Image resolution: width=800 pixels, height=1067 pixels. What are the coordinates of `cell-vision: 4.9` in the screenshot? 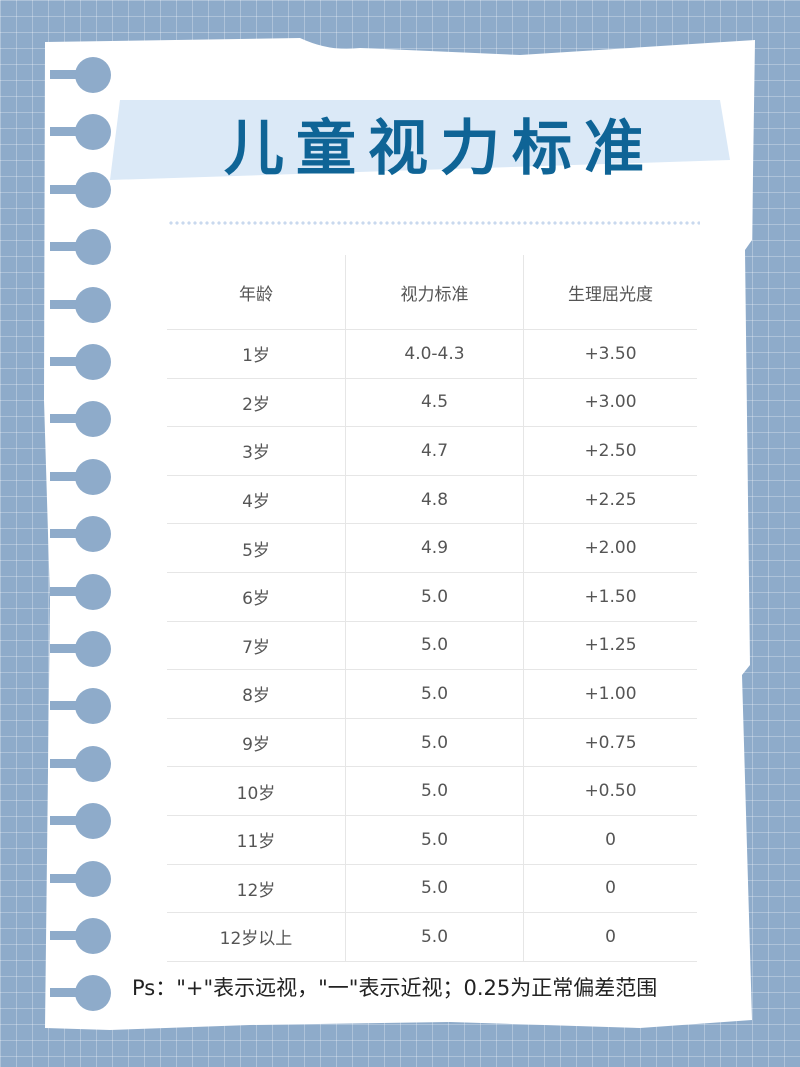 It's located at (434, 548).